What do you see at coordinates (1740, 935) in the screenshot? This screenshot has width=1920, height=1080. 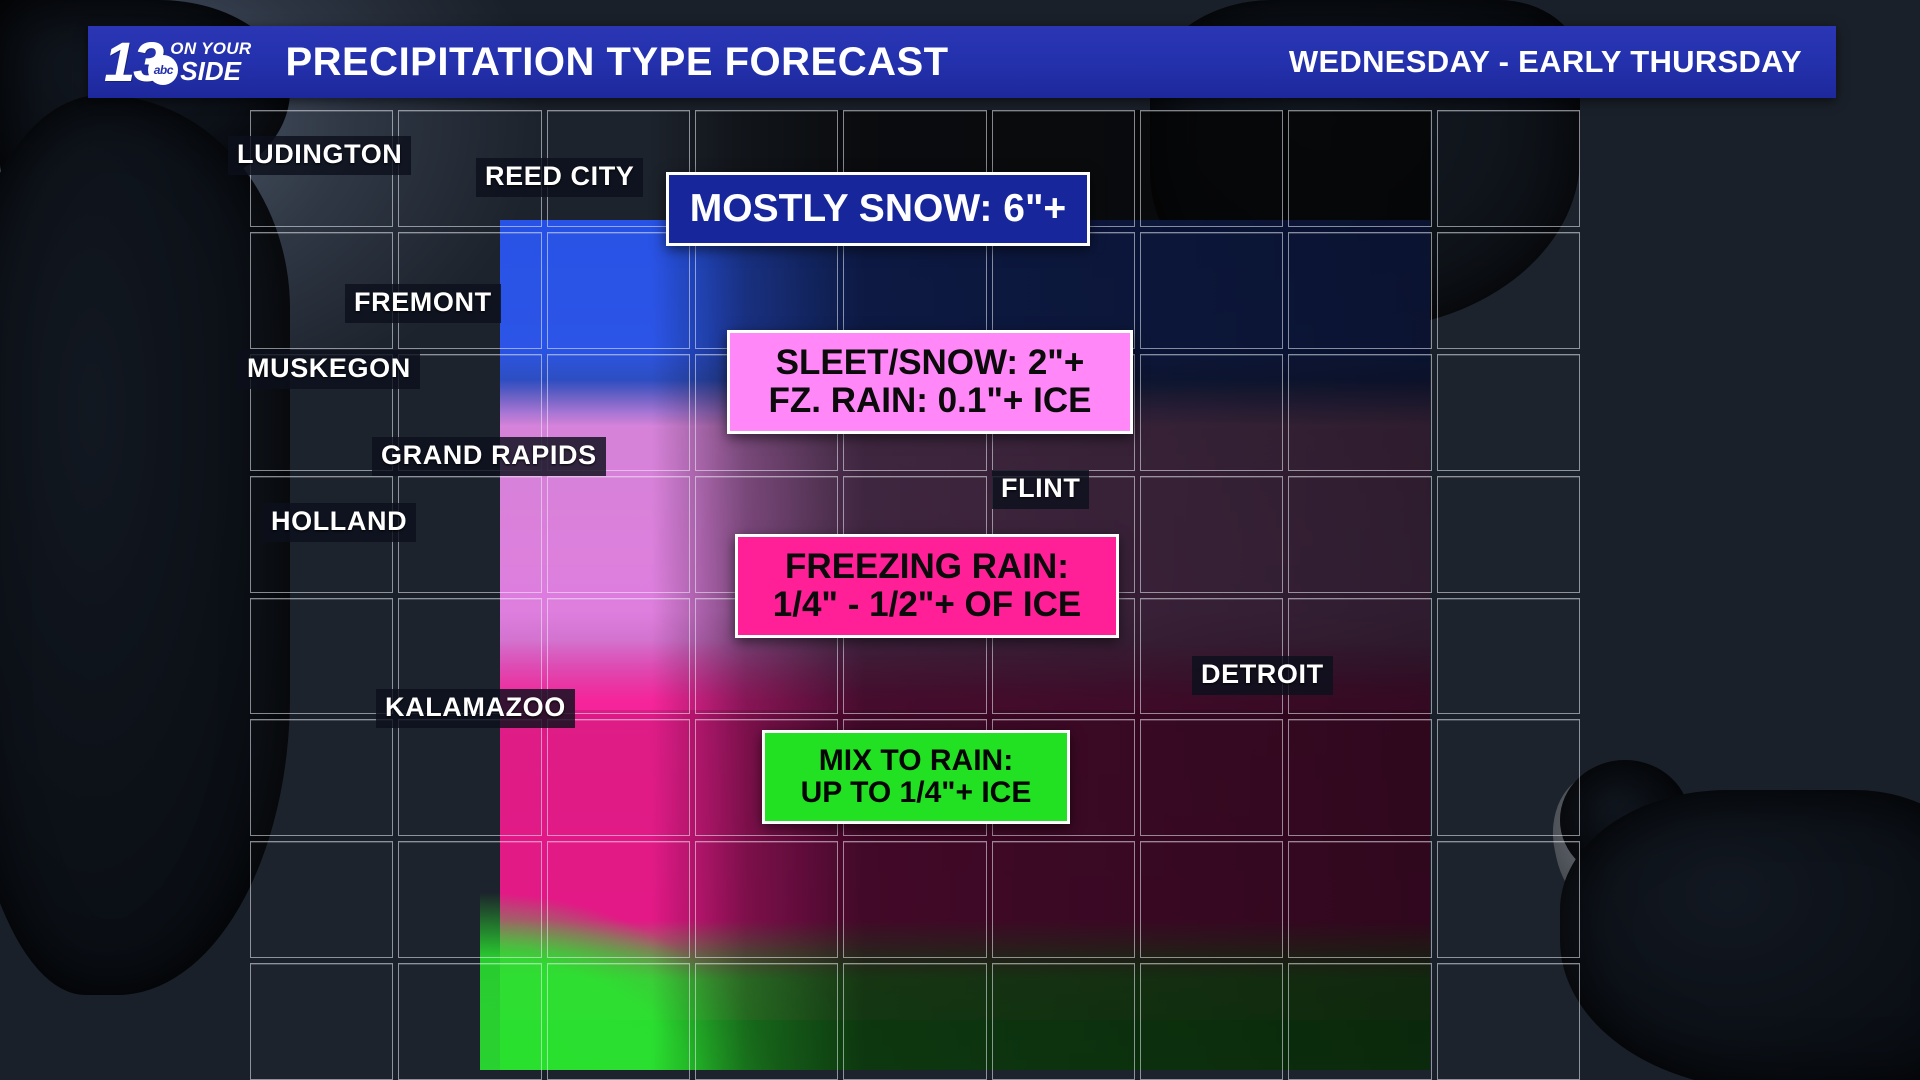 I see `lake-erie-water` at bounding box center [1740, 935].